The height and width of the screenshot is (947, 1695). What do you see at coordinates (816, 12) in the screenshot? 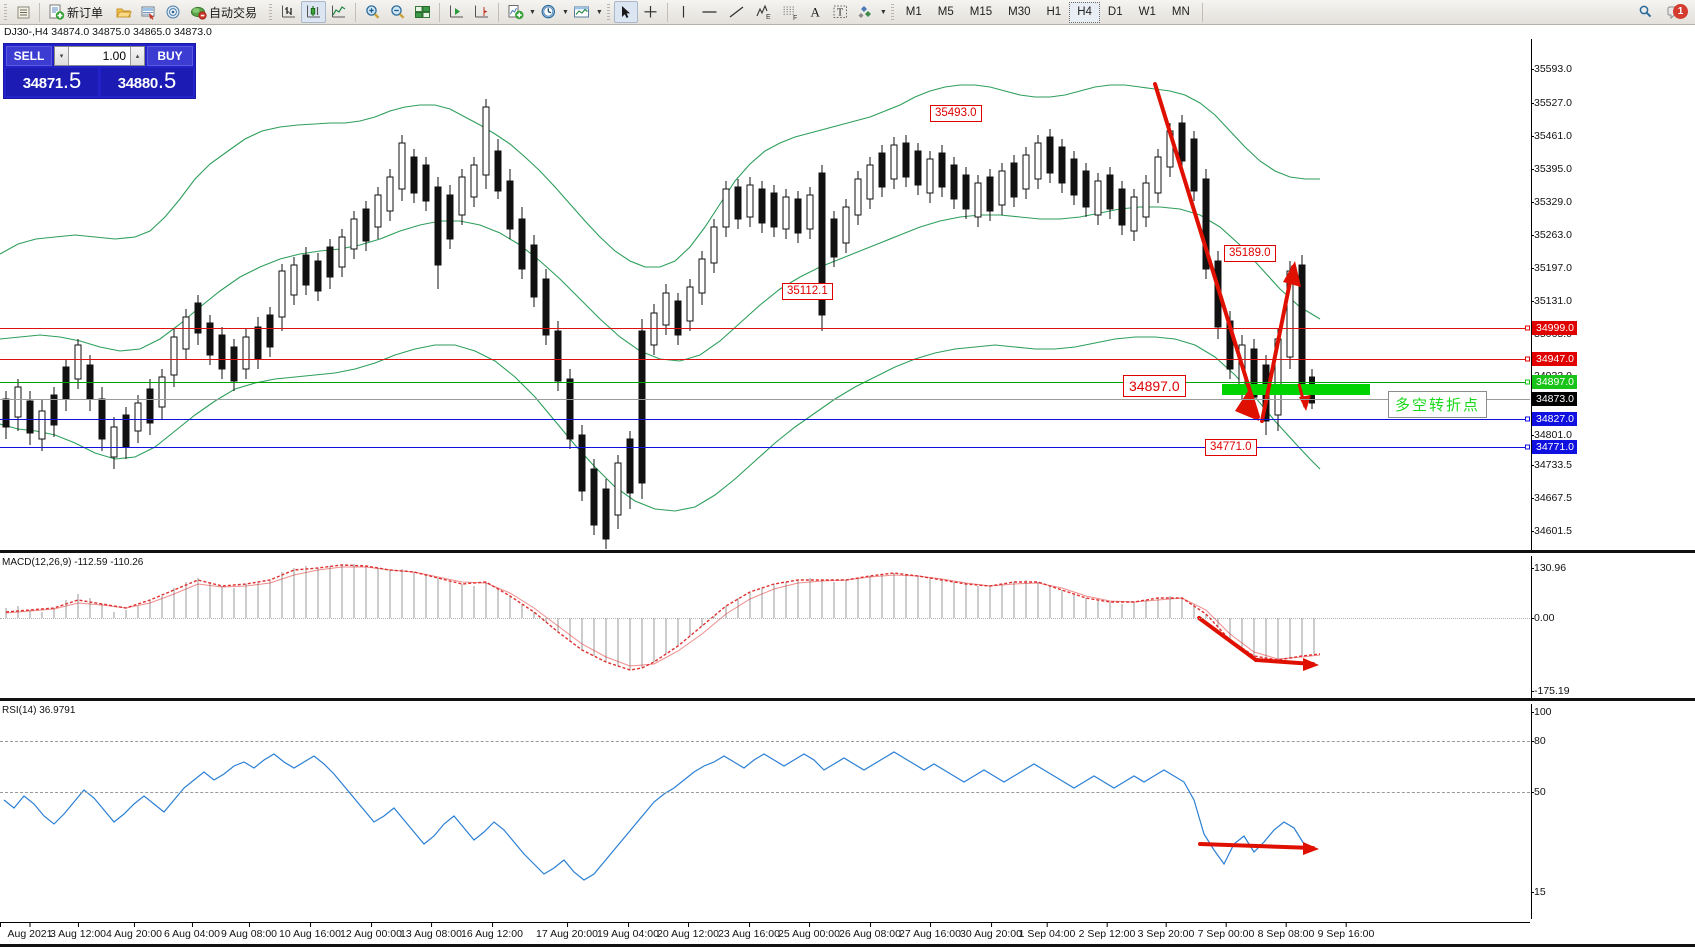
I see `text-label-icon: A` at bounding box center [816, 12].